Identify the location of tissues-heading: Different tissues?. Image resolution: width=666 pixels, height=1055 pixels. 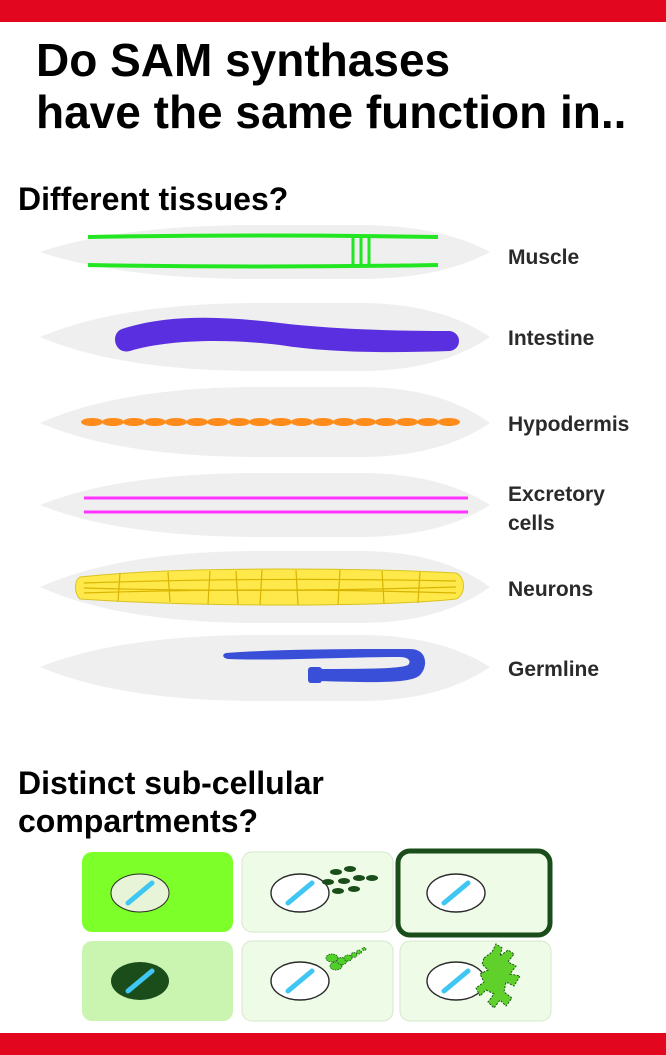
(153, 199).